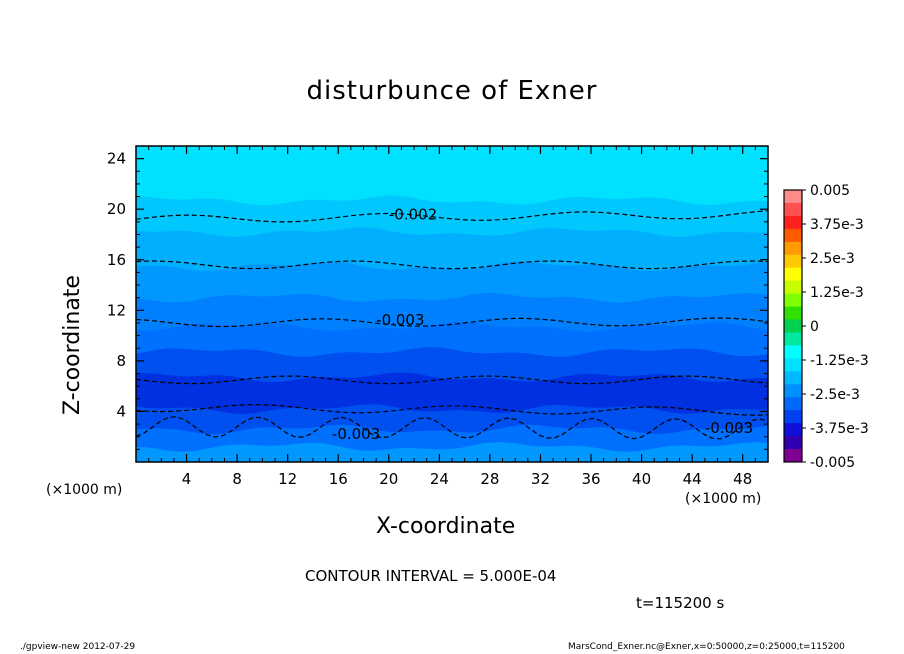  I want to click on colorbar-label: 3.75e-3, so click(837, 225).